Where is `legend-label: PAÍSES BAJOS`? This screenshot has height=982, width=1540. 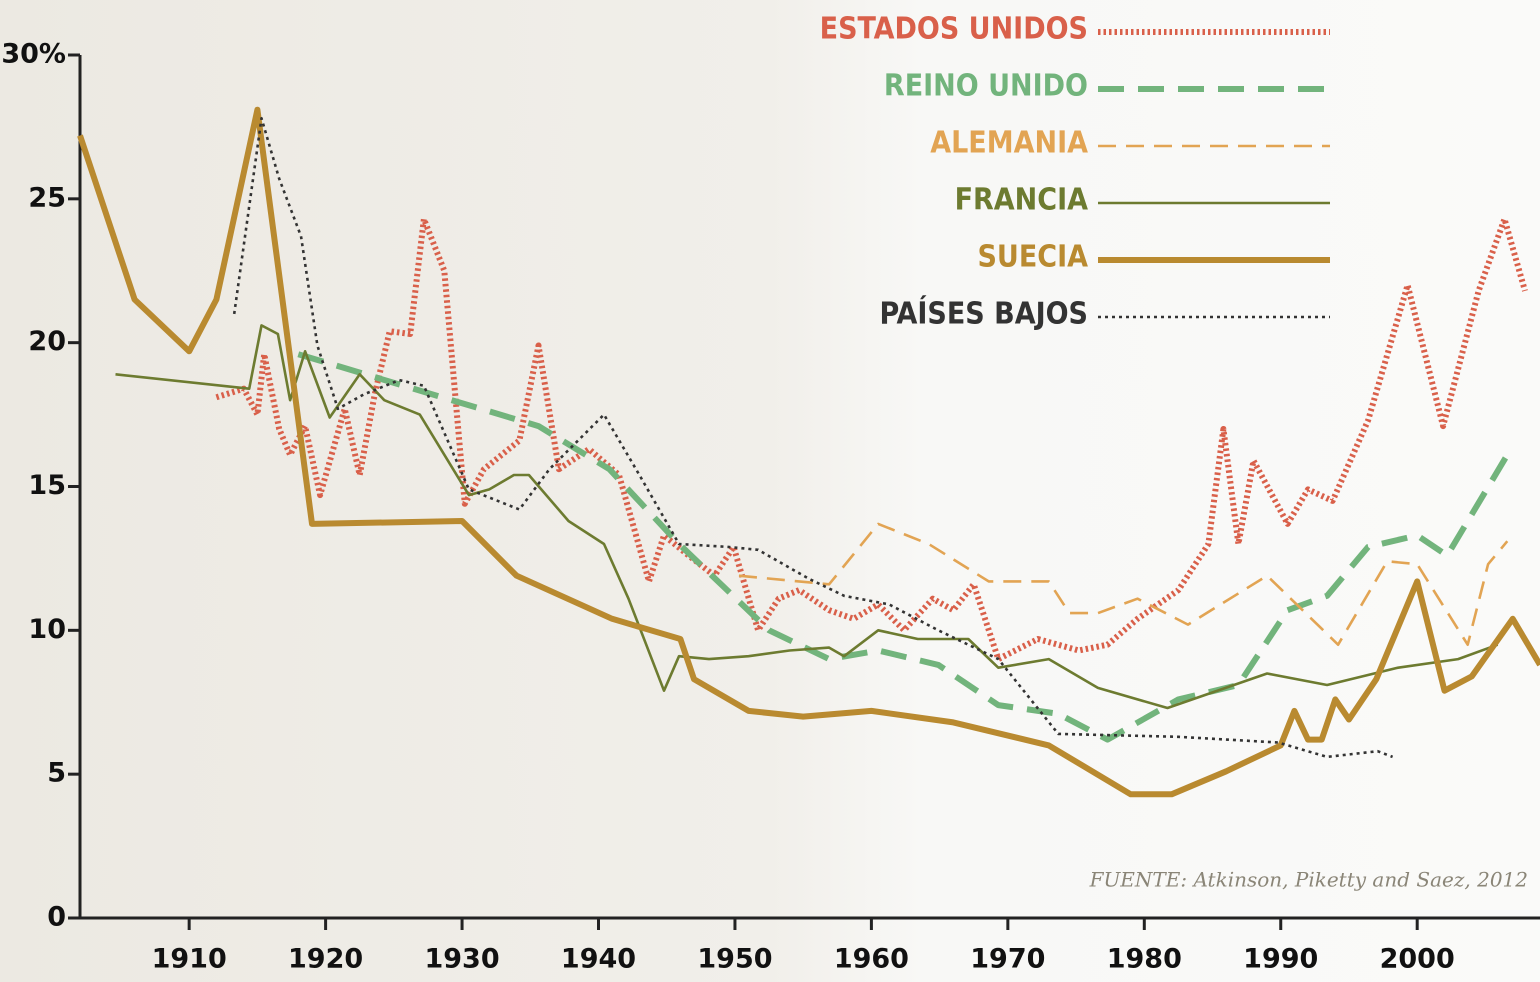
legend-label: PAÍSES BAJOS is located at coordinates (983, 314).